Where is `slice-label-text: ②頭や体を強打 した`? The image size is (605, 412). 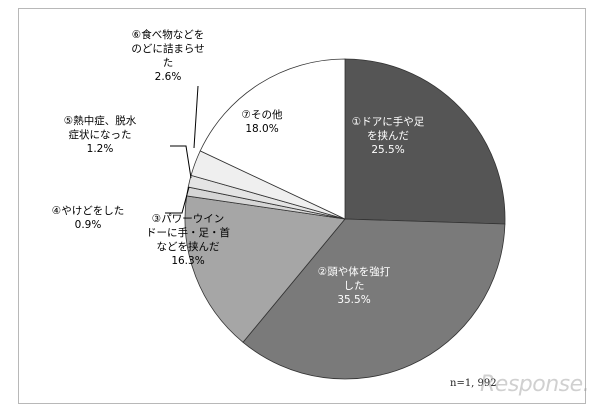
slice-label-text: ②頭や体を強打 した is located at coordinates (354, 279).